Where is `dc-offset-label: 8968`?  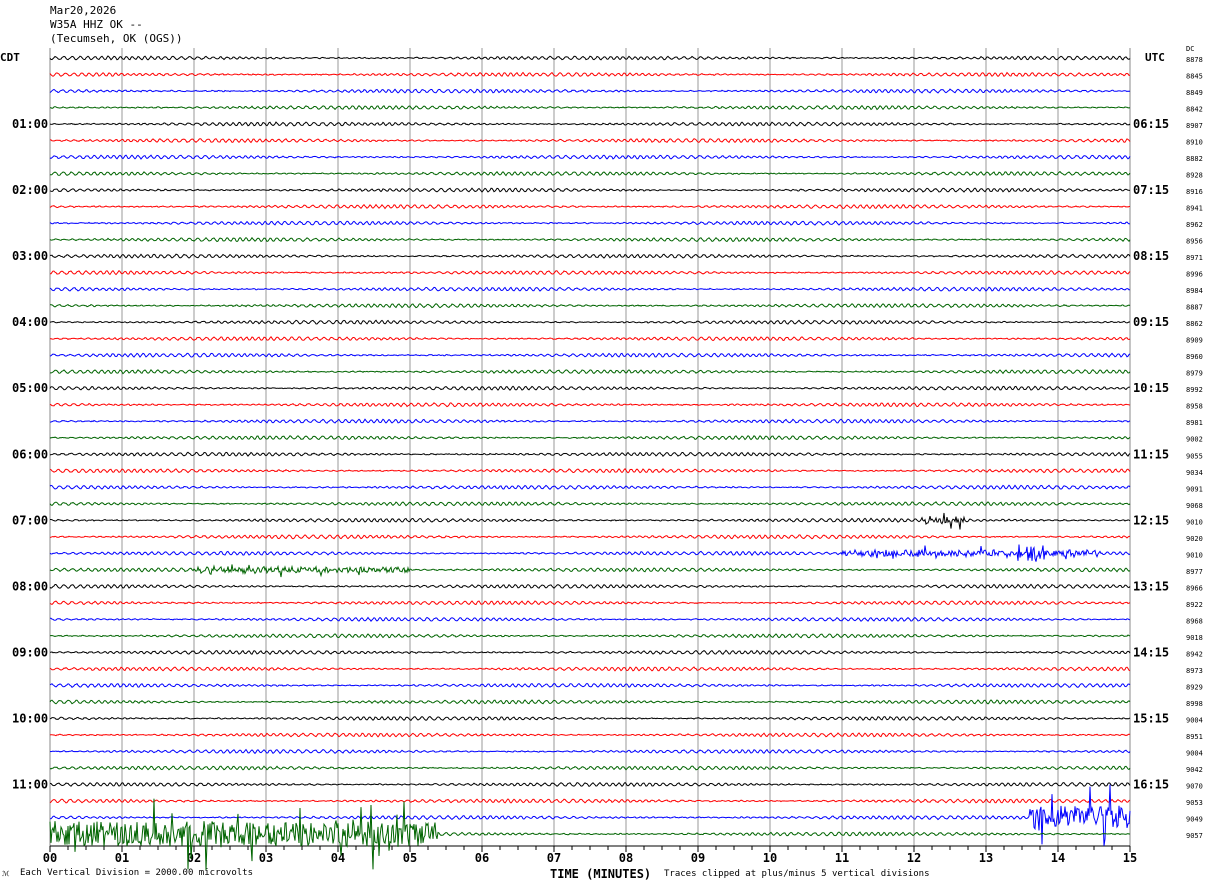 dc-offset-label: 8968 is located at coordinates (1194, 621).